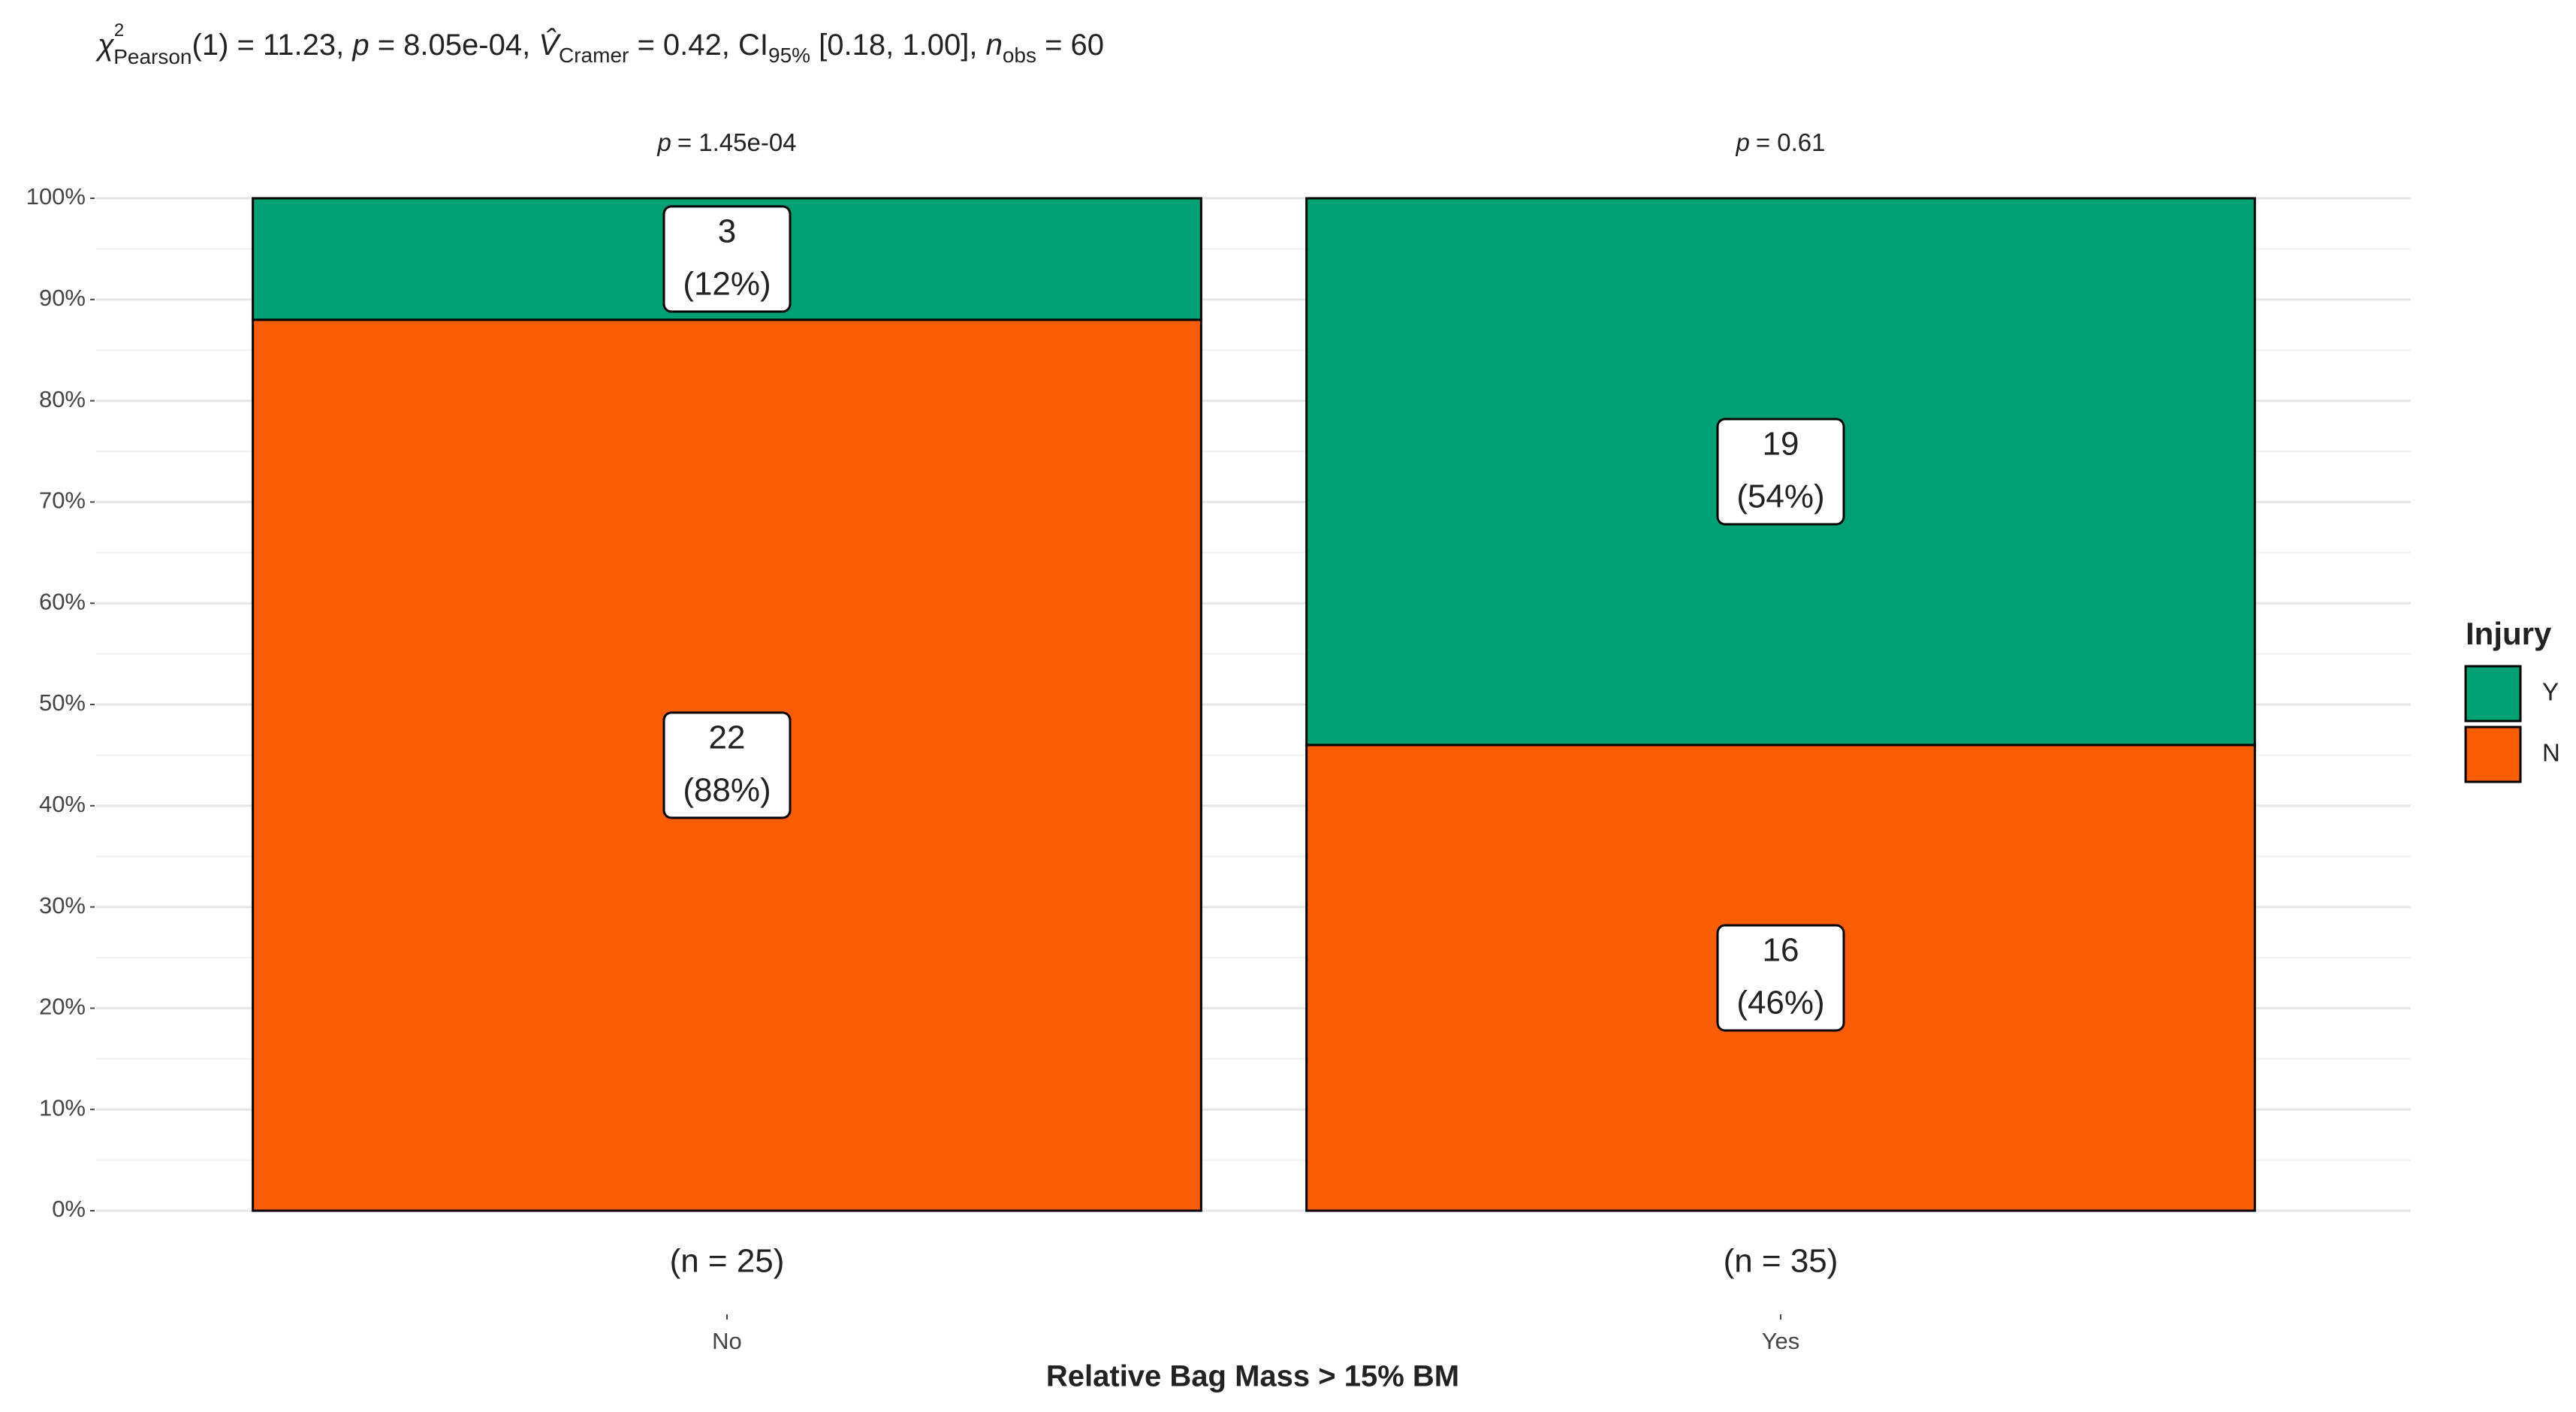  I want to click on legend-label: Y, so click(2550, 692).